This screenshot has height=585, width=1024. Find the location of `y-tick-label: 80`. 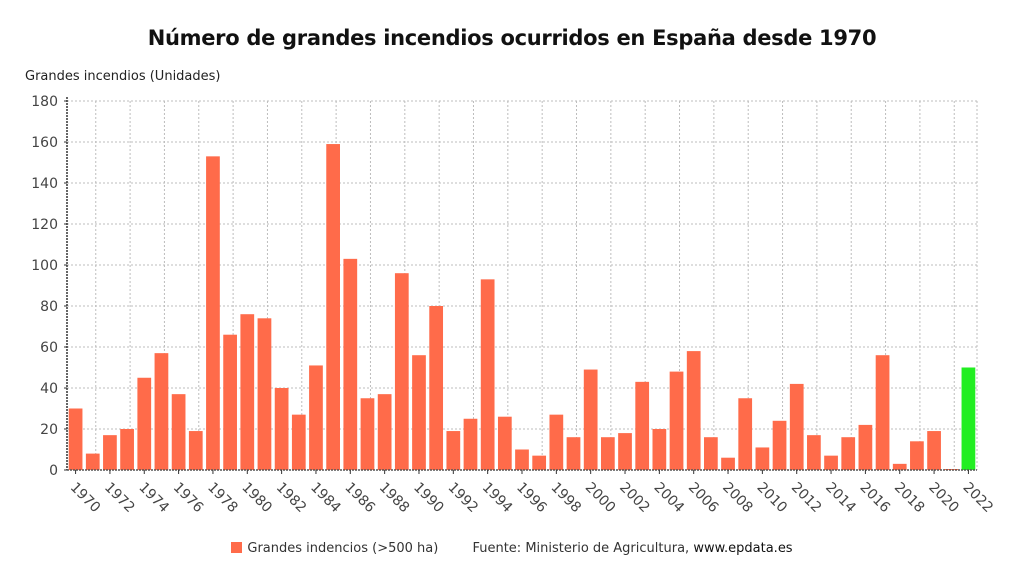

y-tick-label: 80 is located at coordinates (49, 307).